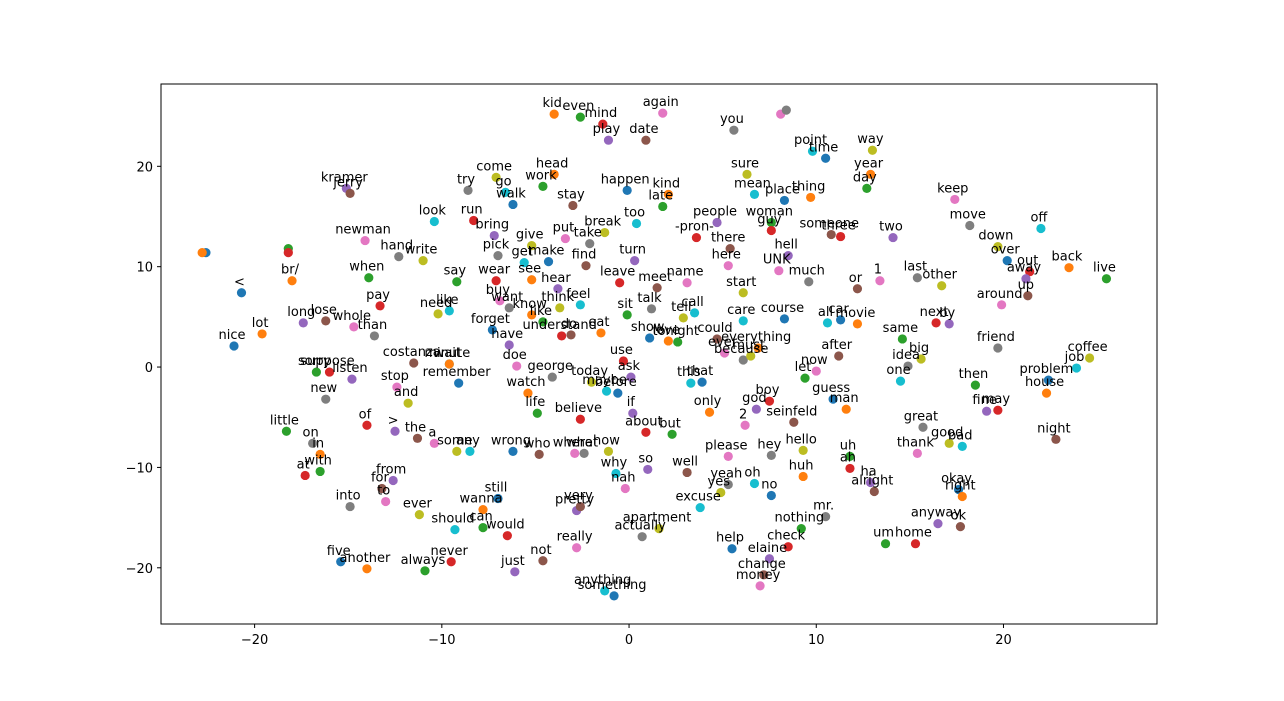 The image size is (1284, 701). I want to click on point-label: show, so click(648, 327).